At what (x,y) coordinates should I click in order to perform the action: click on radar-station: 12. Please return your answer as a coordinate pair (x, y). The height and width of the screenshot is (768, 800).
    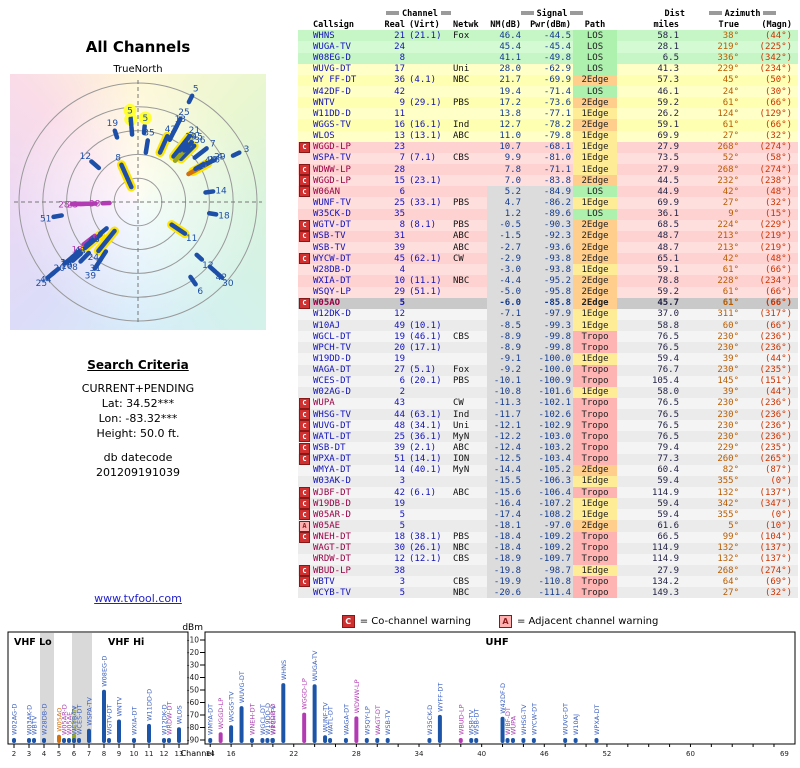
    Looking at the image, I should click on (204, 261).